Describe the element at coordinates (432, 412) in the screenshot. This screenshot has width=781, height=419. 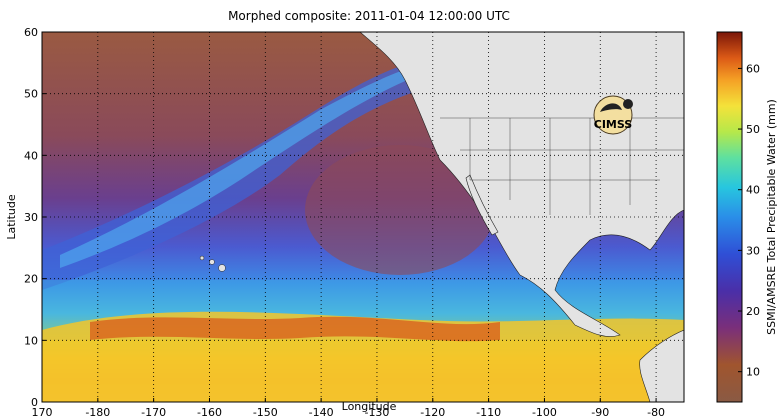
I see `x-tick-label: -120` at that location.